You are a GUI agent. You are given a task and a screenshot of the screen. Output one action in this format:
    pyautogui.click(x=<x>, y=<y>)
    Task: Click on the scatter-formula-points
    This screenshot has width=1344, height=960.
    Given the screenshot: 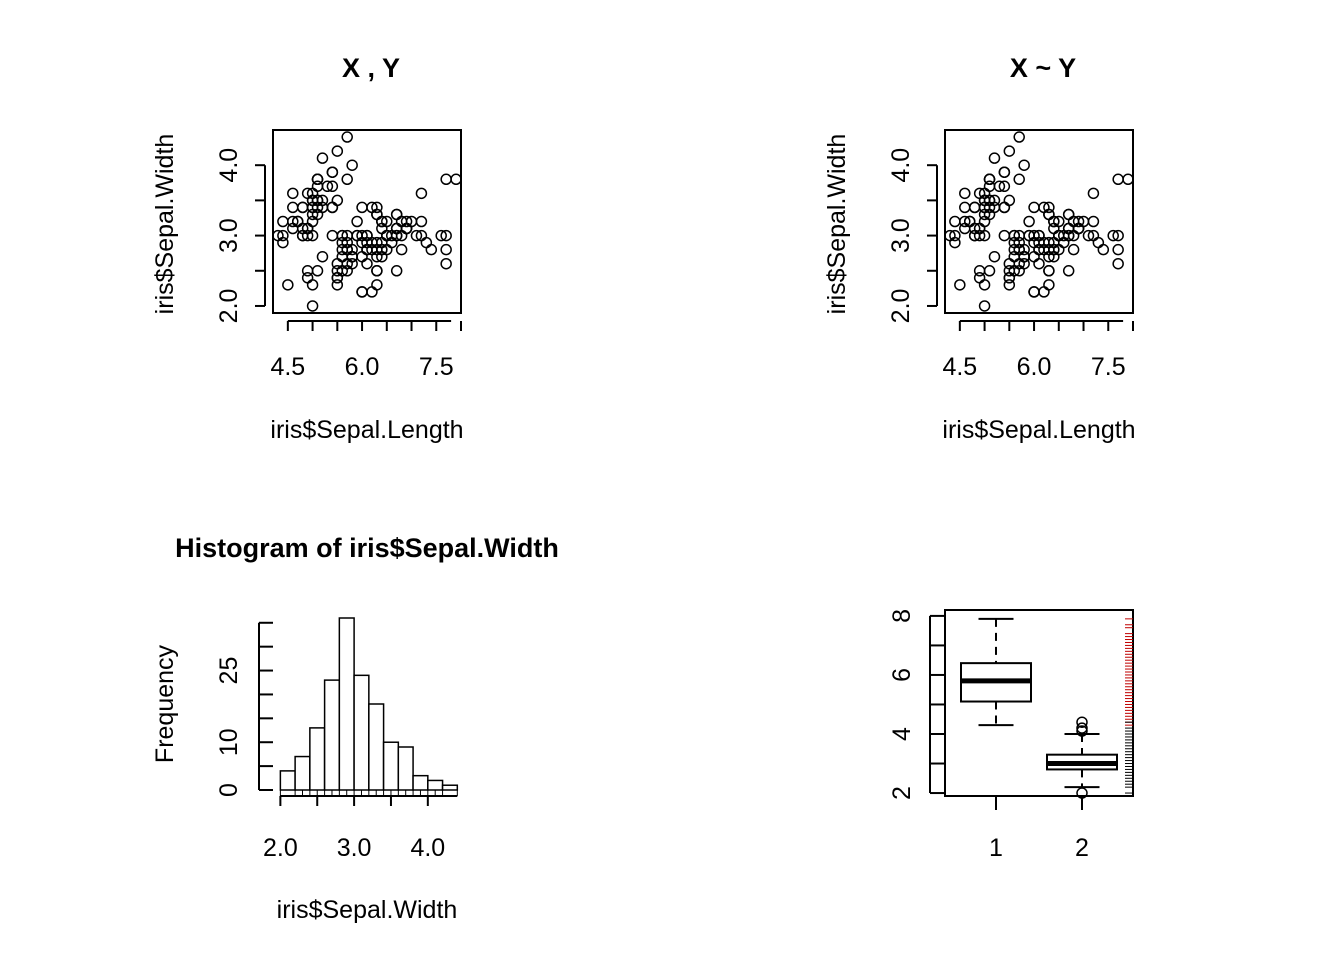 What is the action you would take?
    pyautogui.click(x=1039, y=221)
    